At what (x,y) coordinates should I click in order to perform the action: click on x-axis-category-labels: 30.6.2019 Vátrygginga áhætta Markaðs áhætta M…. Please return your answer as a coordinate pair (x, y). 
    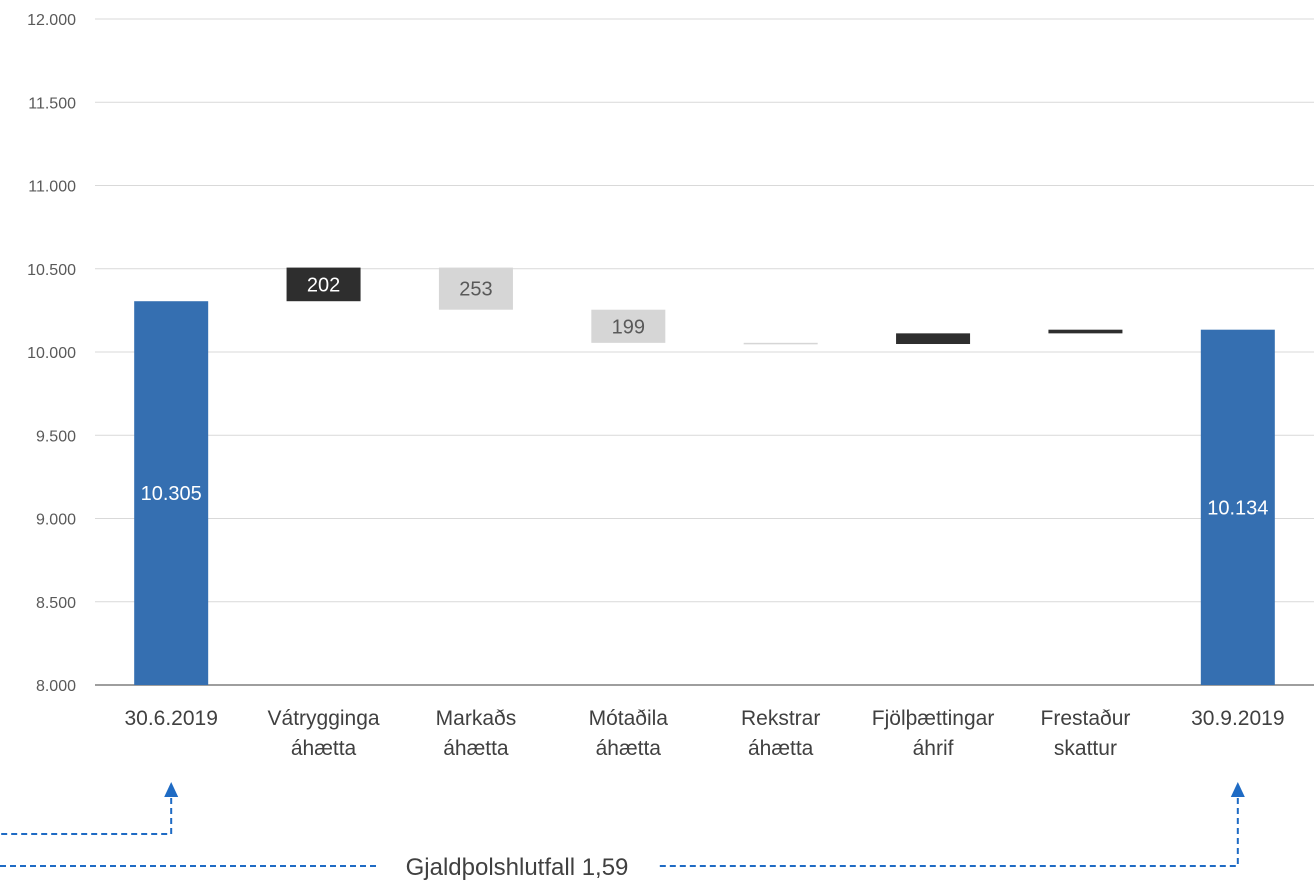
    Looking at the image, I should click on (704, 733).